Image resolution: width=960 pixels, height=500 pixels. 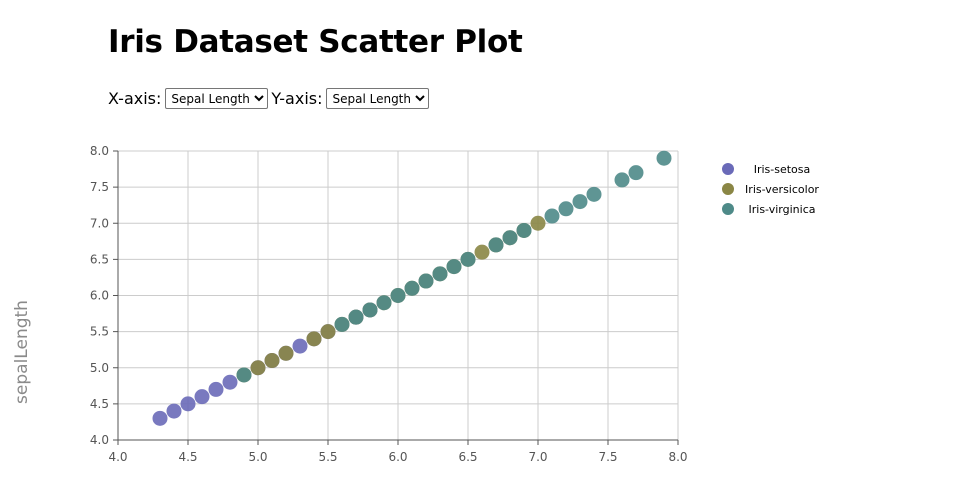 What do you see at coordinates (782, 169) in the screenshot?
I see `legend-label: Iris-setosa` at bounding box center [782, 169].